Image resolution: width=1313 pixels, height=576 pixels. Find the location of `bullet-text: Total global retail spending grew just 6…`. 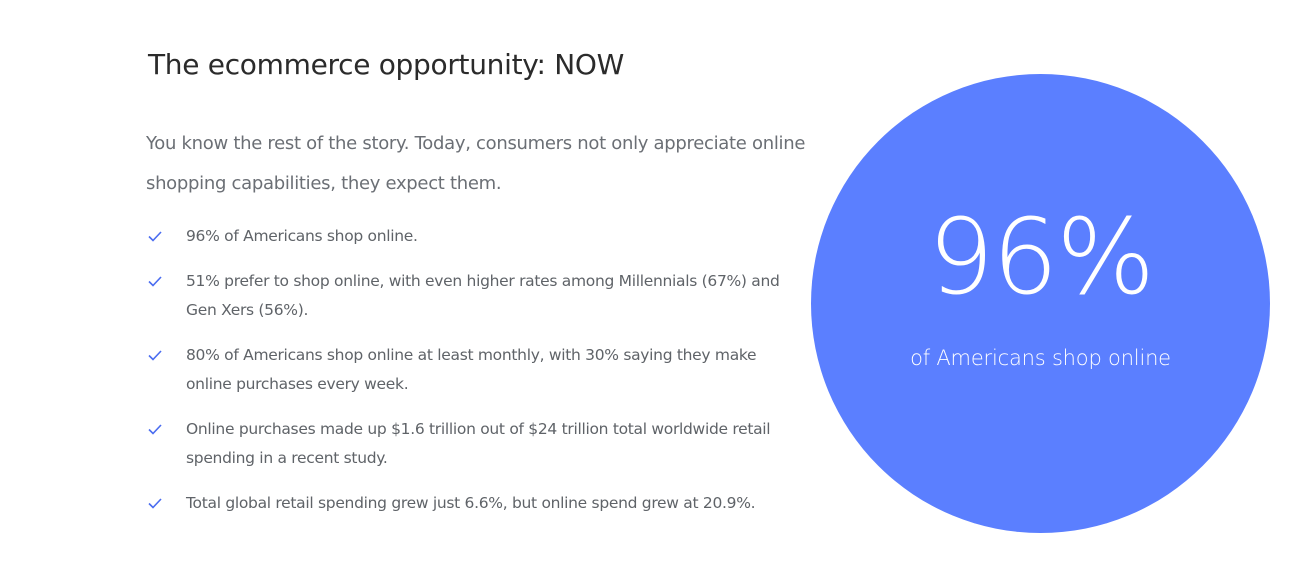

bullet-text: Total global retail spending grew just 6… is located at coordinates (471, 503).